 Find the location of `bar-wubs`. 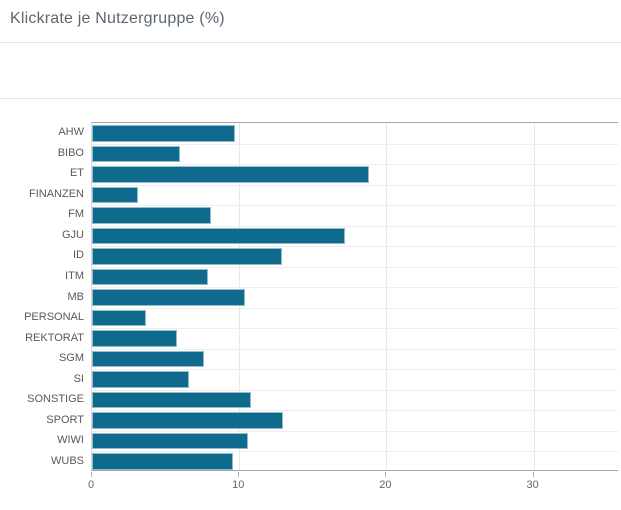

bar-wubs is located at coordinates (163, 461).